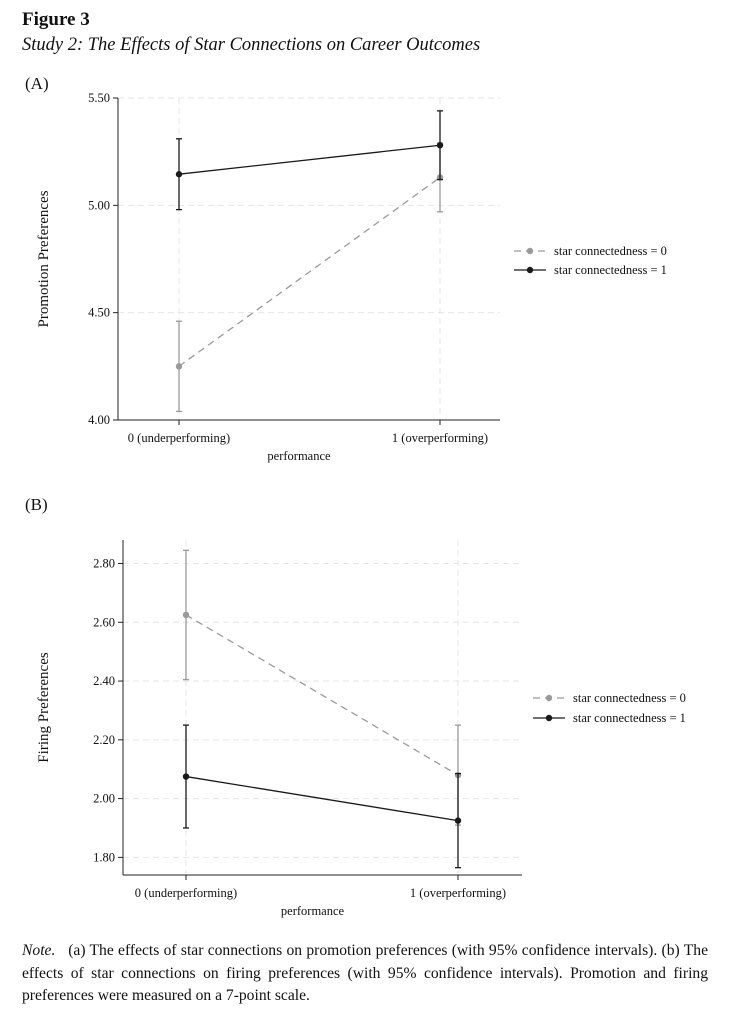  What do you see at coordinates (44, 258) in the screenshot?
I see `y-axis-title: Promotion Preferences` at bounding box center [44, 258].